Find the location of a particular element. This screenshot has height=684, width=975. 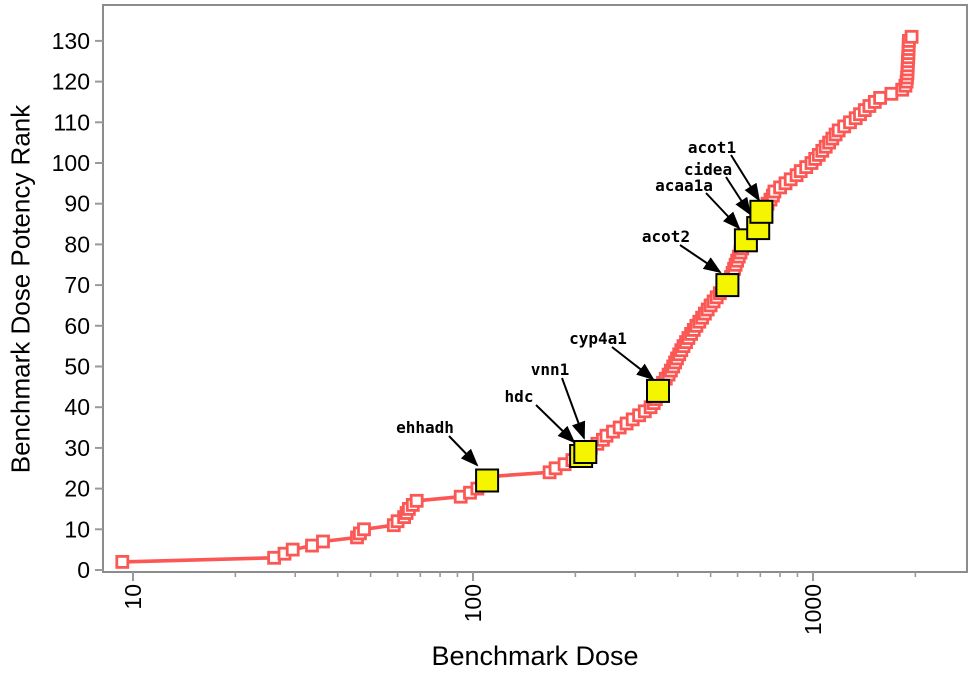

gene-label: acaa1a is located at coordinates (684, 185).